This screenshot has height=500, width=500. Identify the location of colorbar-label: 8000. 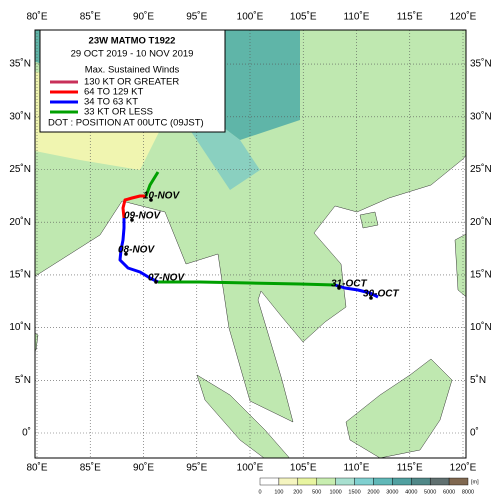
(468, 492).